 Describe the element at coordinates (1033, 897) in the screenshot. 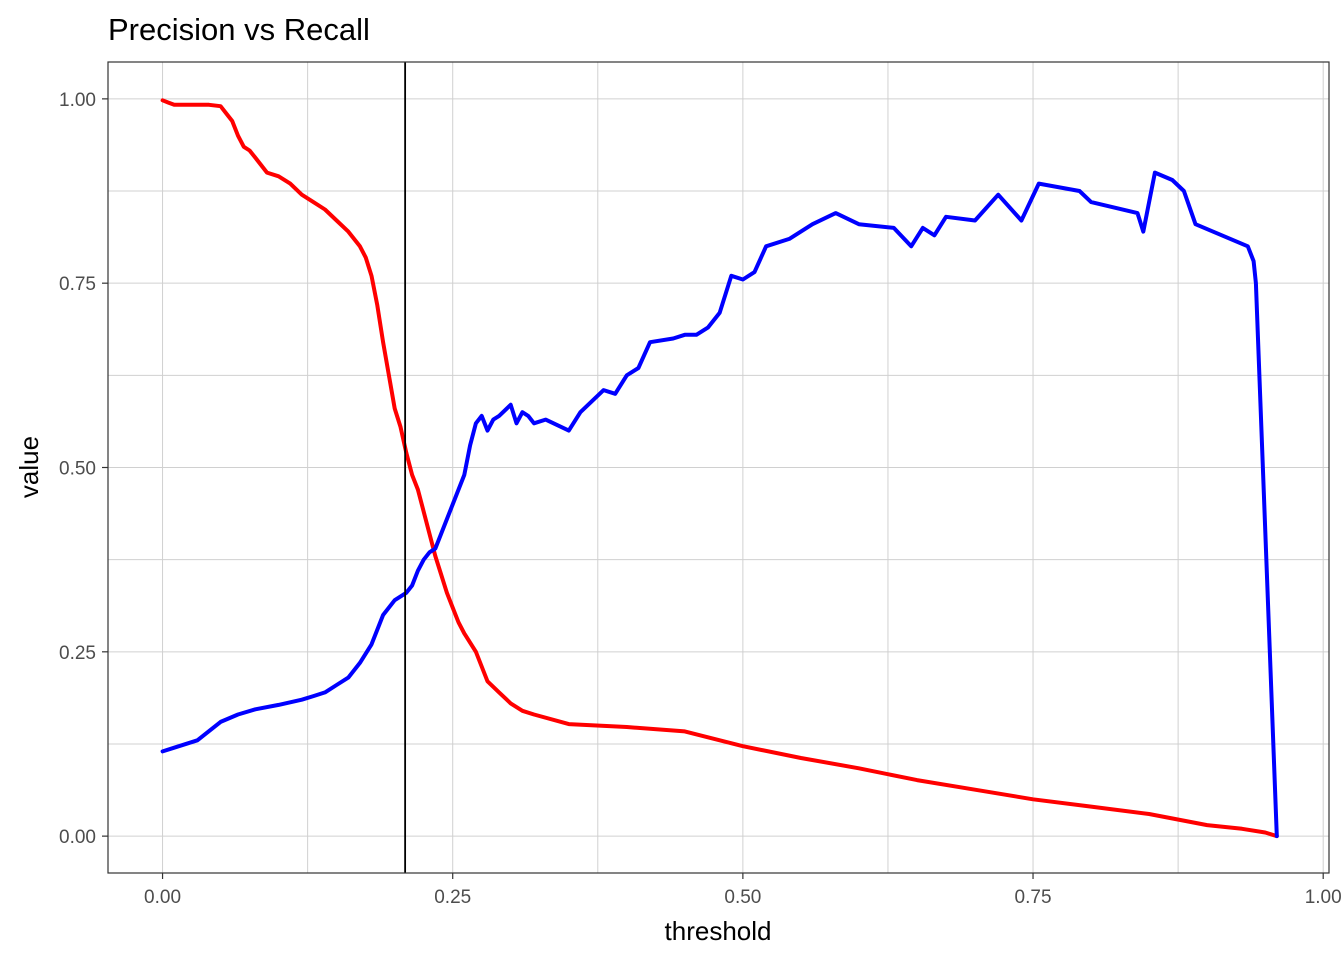

I see `x-tick-label: 0.75` at that location.